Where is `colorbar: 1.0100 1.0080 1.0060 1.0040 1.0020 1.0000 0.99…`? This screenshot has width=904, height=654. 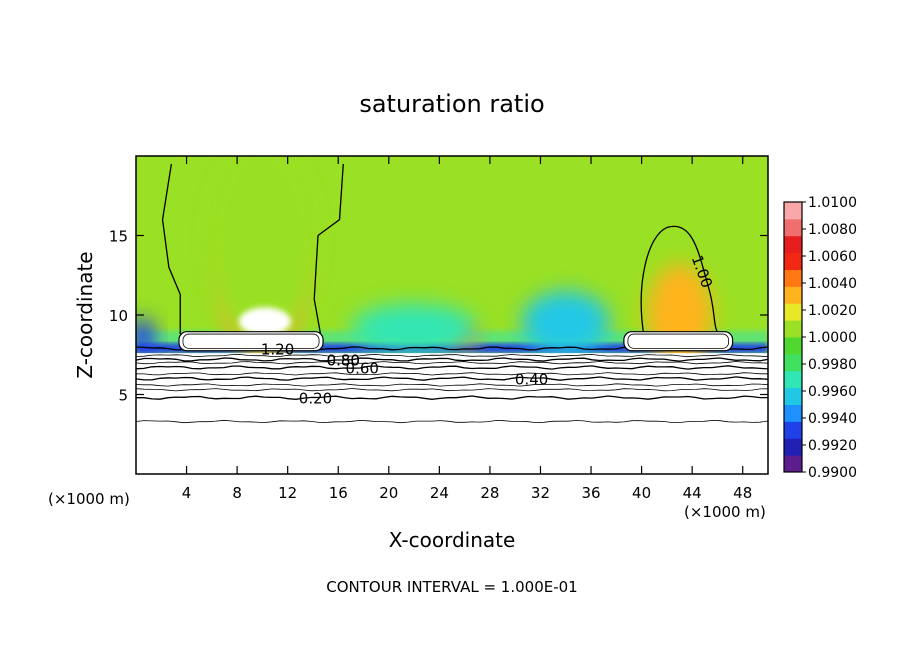
colorbar: 1.0100 1.0080 1.0060 1.0040 1.0020 1.0000 0.99… is located at coordinates (820, 338).